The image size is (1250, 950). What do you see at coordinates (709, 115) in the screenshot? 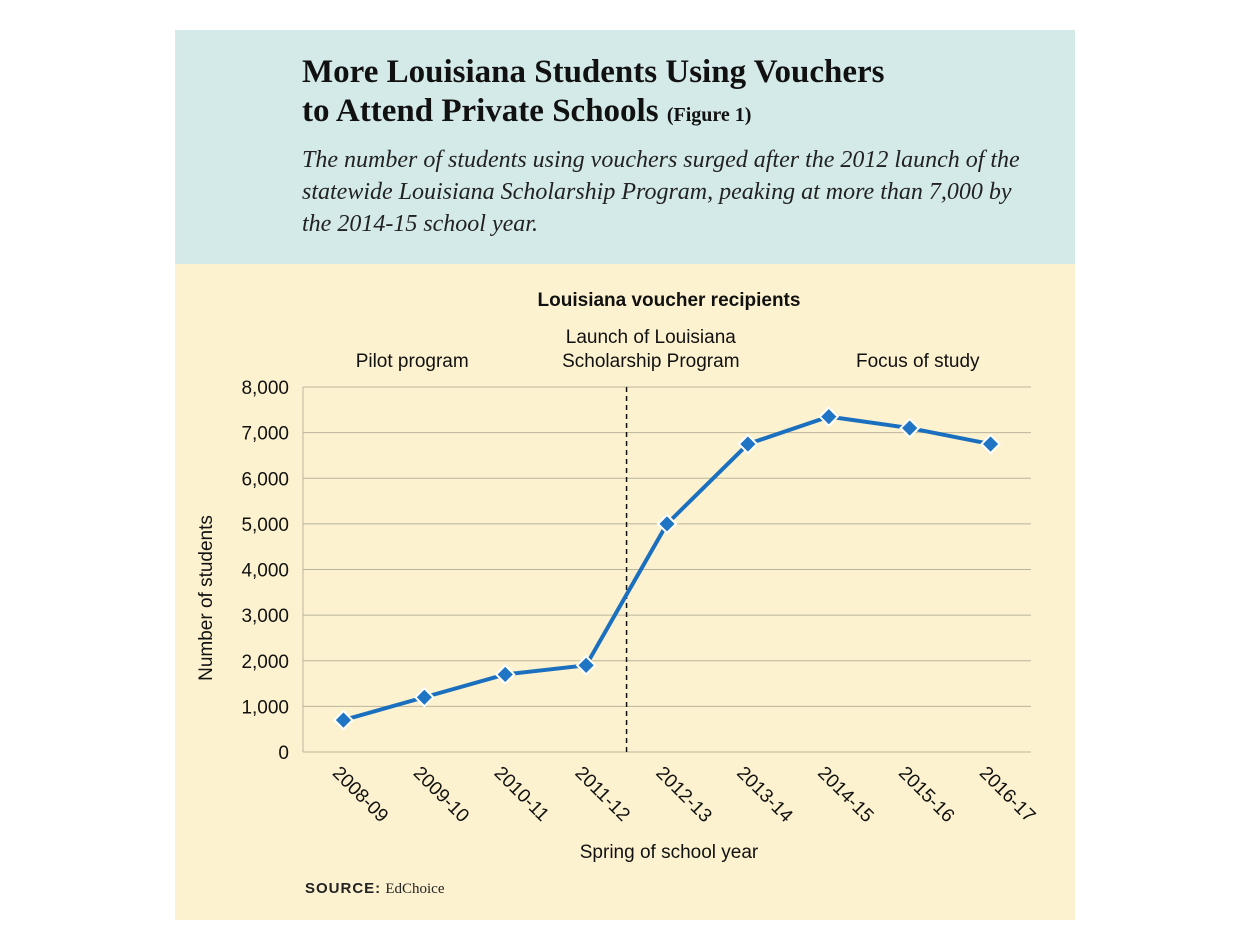
I see `figure-label: (Figure 1)` at bounding box center [709, 115].